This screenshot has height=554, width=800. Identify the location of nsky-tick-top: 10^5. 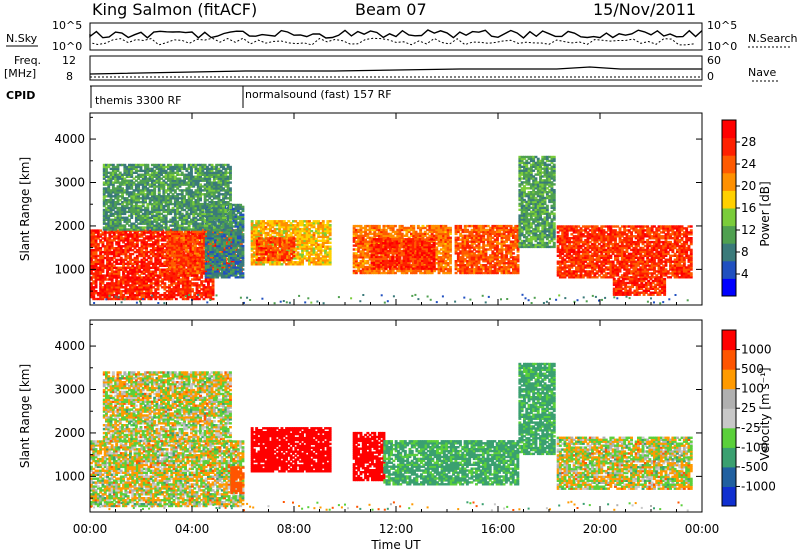
(67, 25).